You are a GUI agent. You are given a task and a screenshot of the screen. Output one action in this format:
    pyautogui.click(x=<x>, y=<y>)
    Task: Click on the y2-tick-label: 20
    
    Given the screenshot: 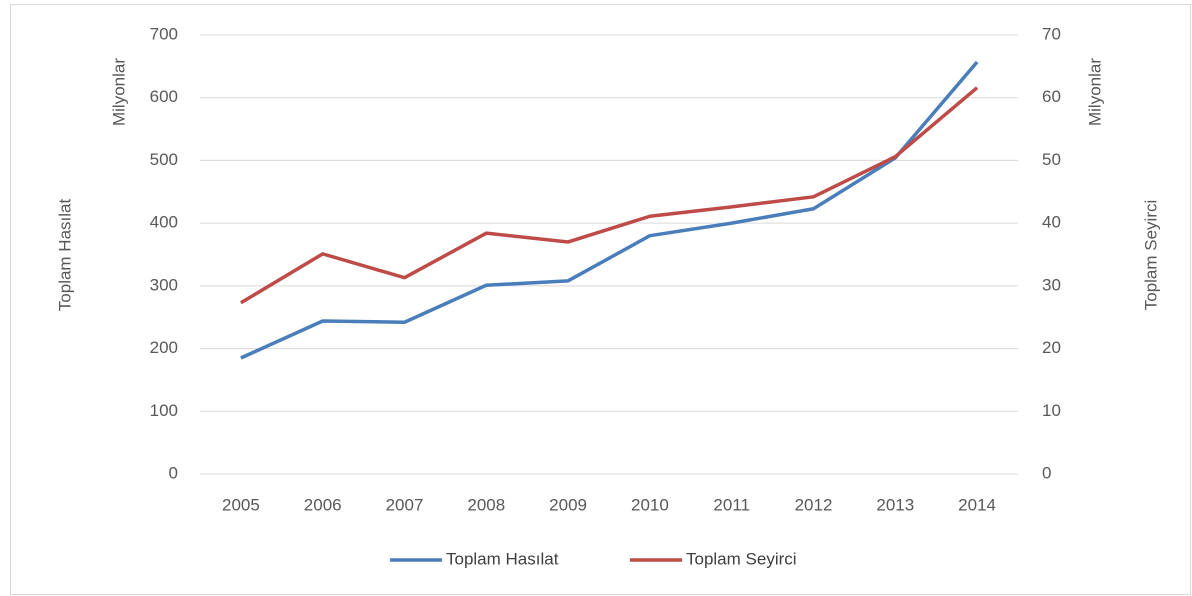 What is the action you would take?
    pyautogui.click(x=1051, y=347)
    